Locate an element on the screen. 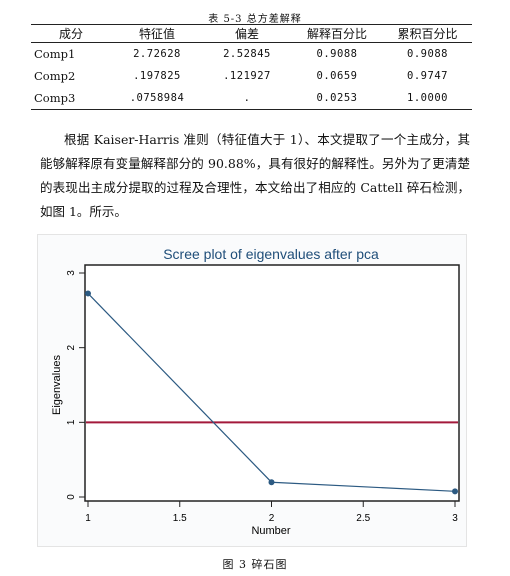  header-eigenvalue: 特征值 is located at coordinates (157, 33).